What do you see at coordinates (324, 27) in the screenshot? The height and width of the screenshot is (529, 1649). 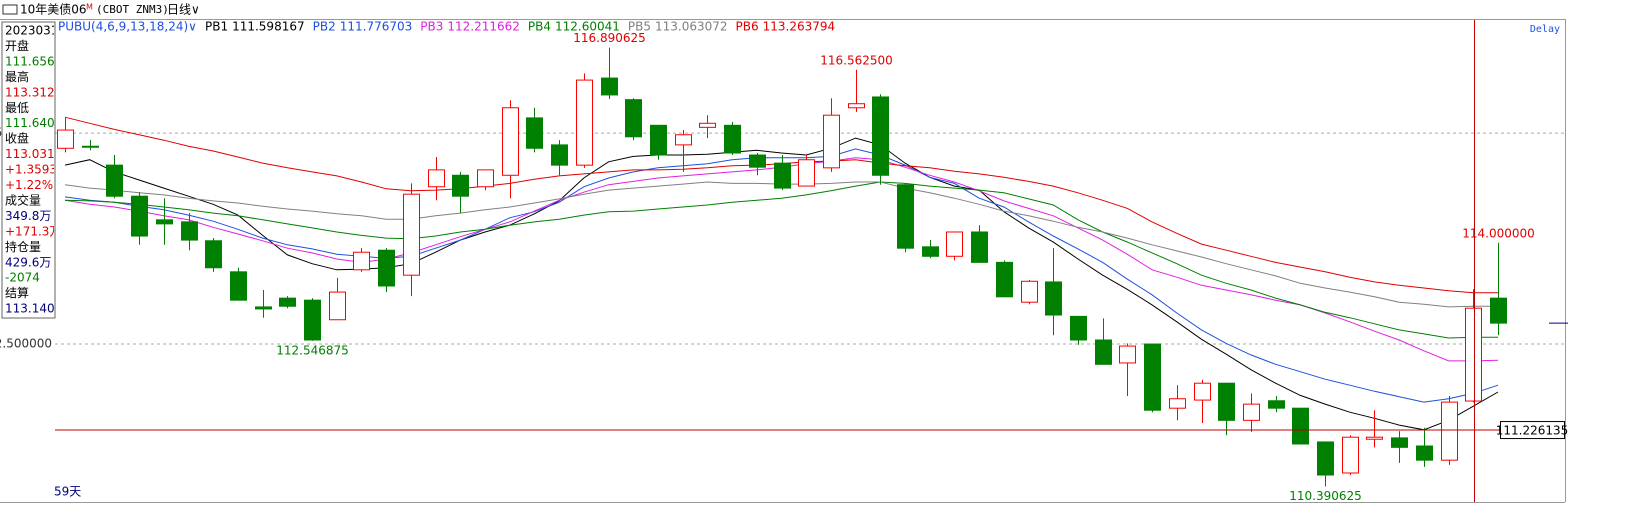 I see `legend-name: PB2` at bounding box center [324, 27].